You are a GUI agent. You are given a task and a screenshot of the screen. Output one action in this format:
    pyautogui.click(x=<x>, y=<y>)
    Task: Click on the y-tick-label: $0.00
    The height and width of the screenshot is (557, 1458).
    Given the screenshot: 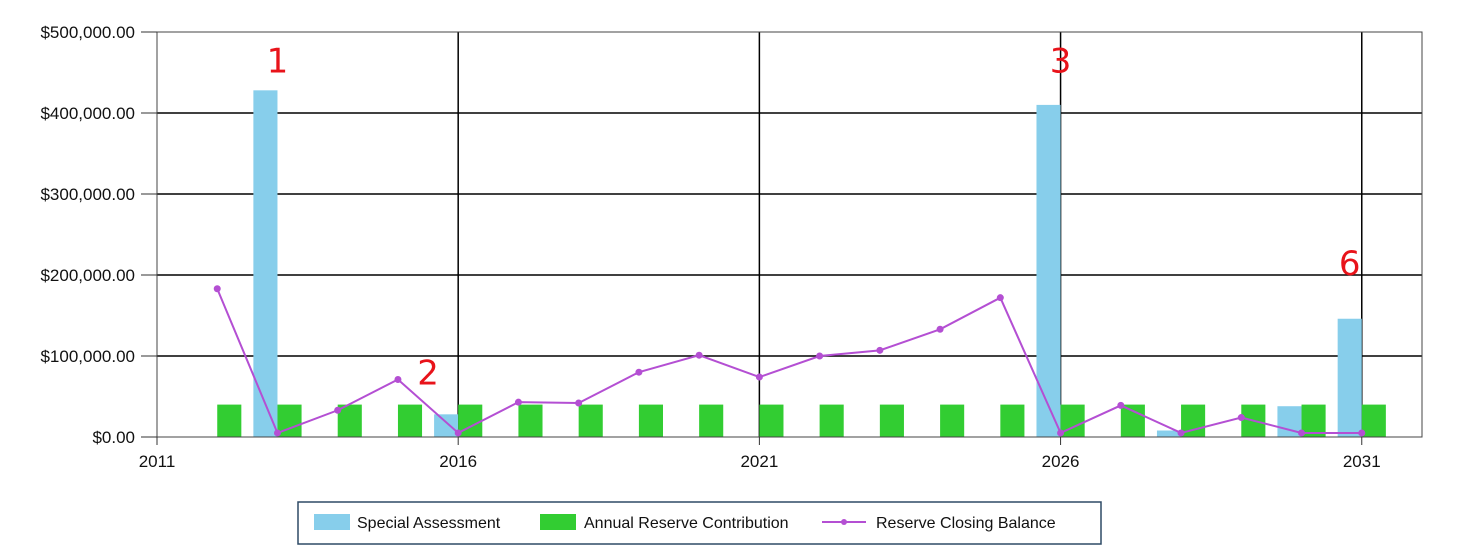 What is the action you would take?
    pyautogui.click(x=113, y=437)
    